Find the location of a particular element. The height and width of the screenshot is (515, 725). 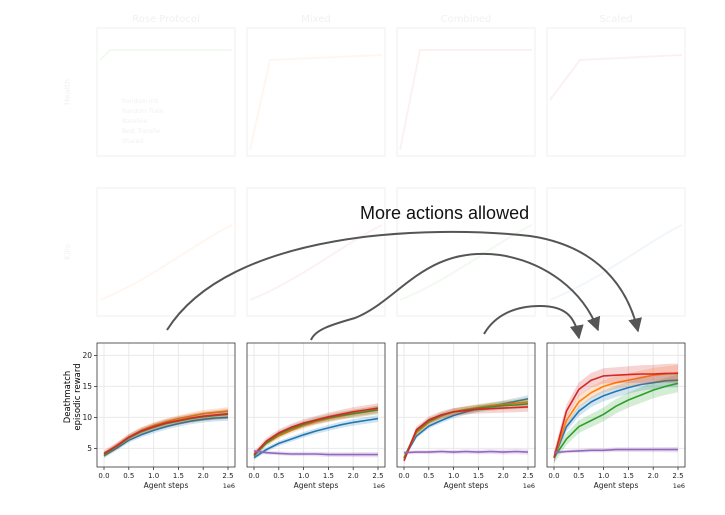

faded-panel-r2c1 is located at coordinates (166, 252).